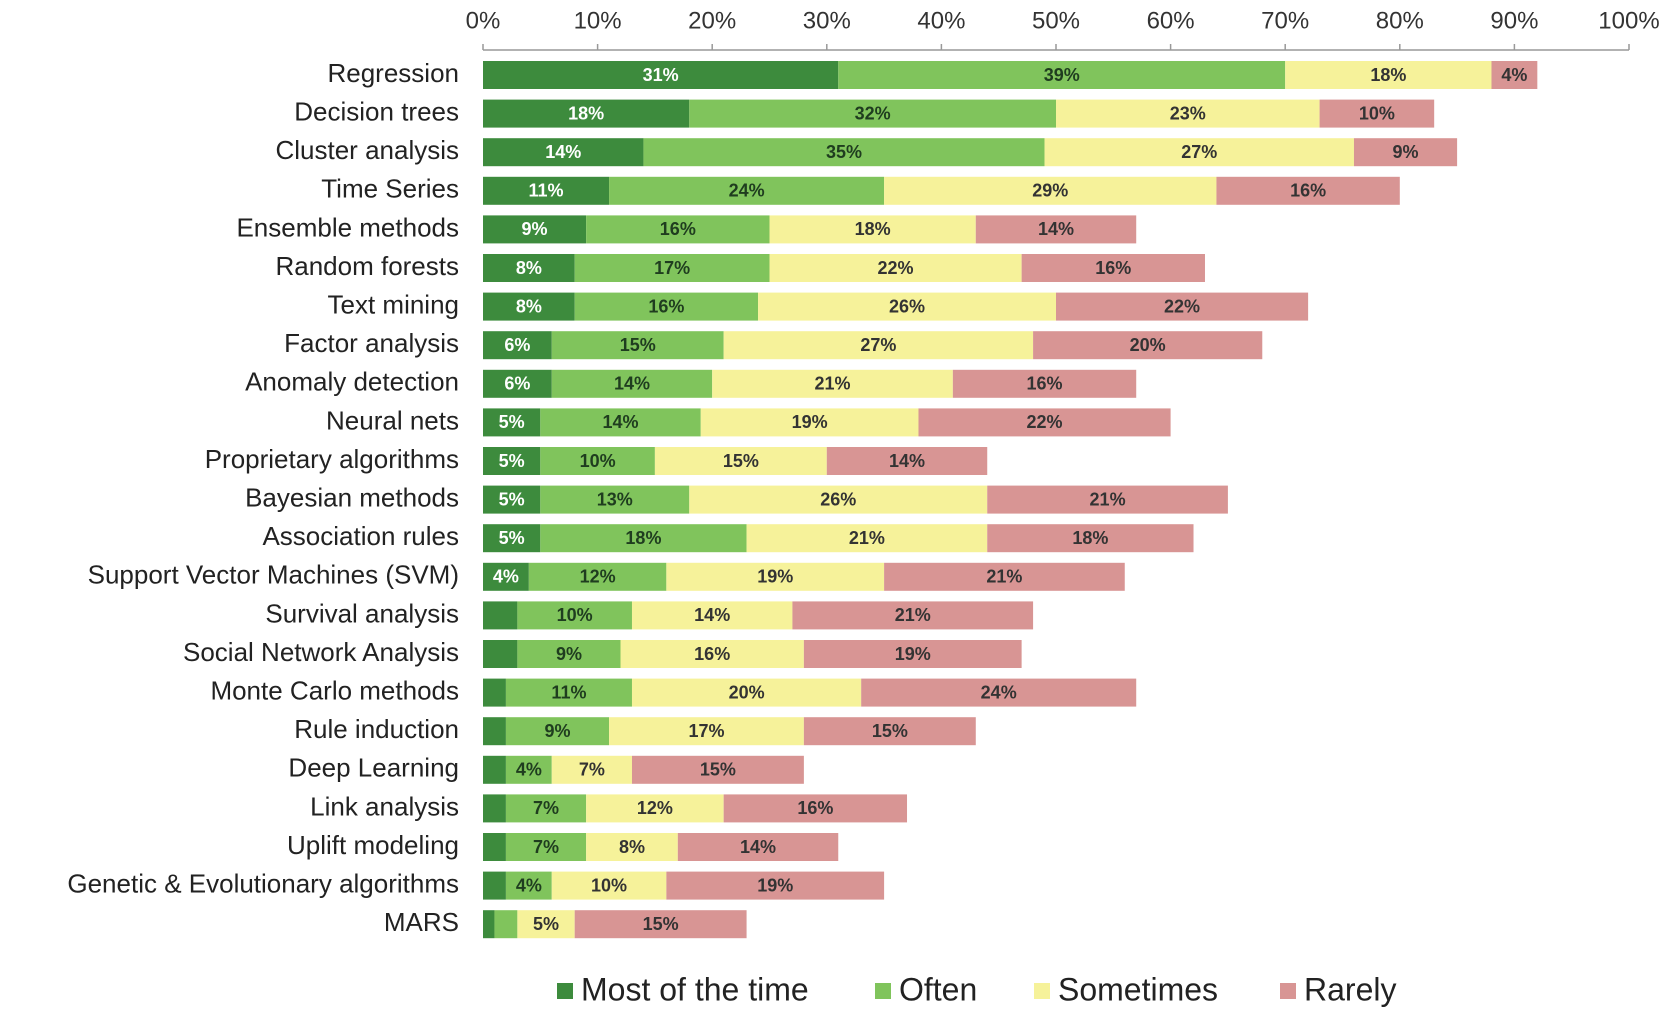  What do you see at coordinates (273, 575) in the screenshot?
I see `category-label: Support Vector Machines (SVM)` at bounding box center [273, 575].